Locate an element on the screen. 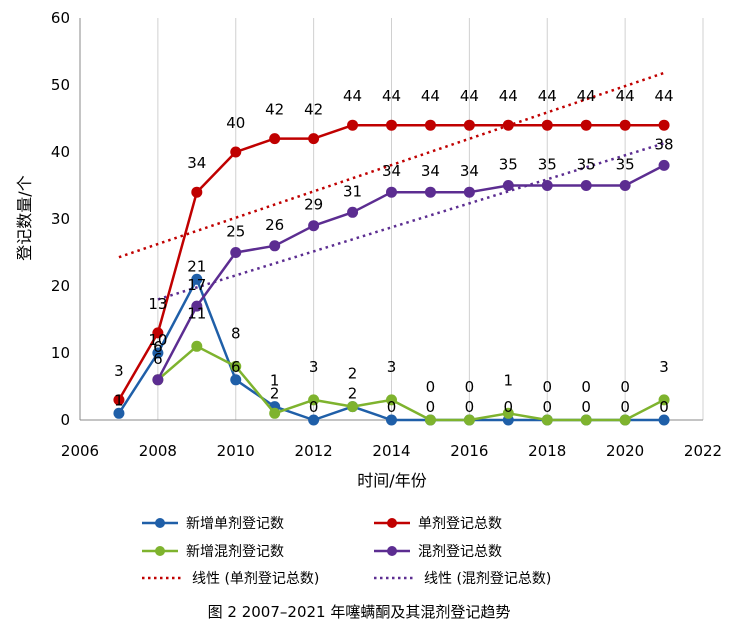 The width and height of the screenshot is (739, 634). x-tick-label: 2018 is located at coordinates (547, 451).